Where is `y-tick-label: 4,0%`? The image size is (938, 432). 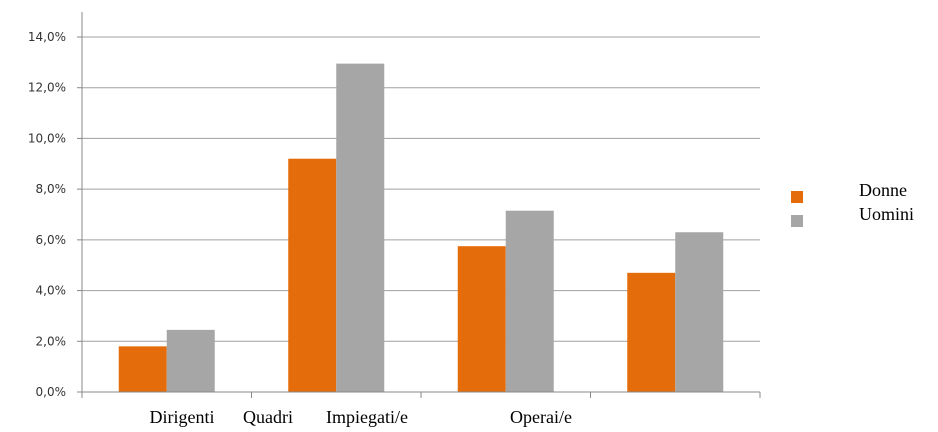 y-tick-label: 4,0% is located at coordinates (51, 291).